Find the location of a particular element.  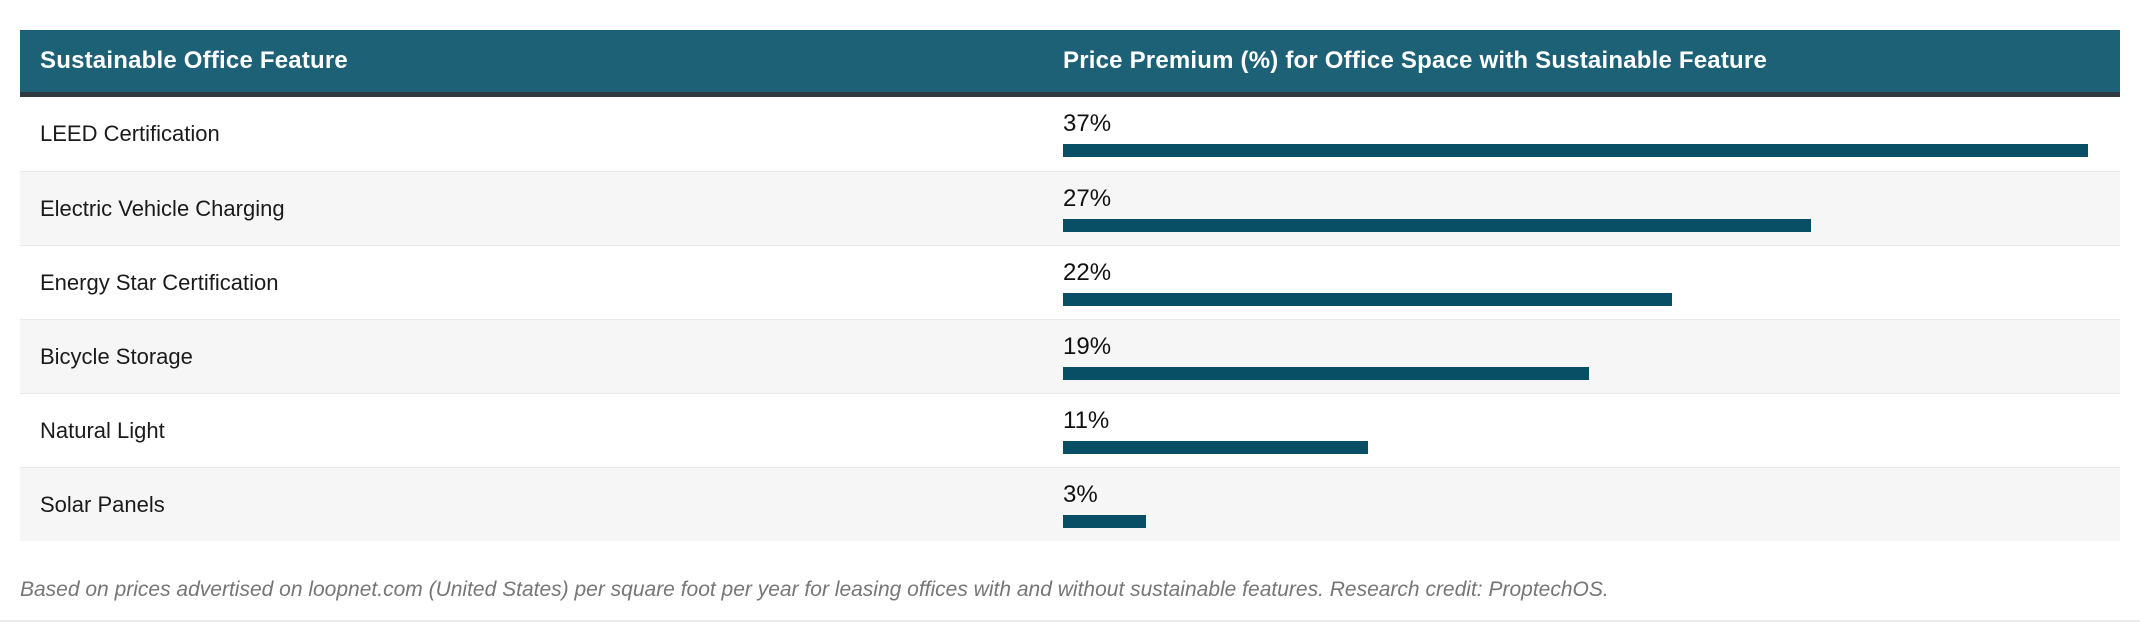

bottom-divider is located at coordinates (1070, 621).